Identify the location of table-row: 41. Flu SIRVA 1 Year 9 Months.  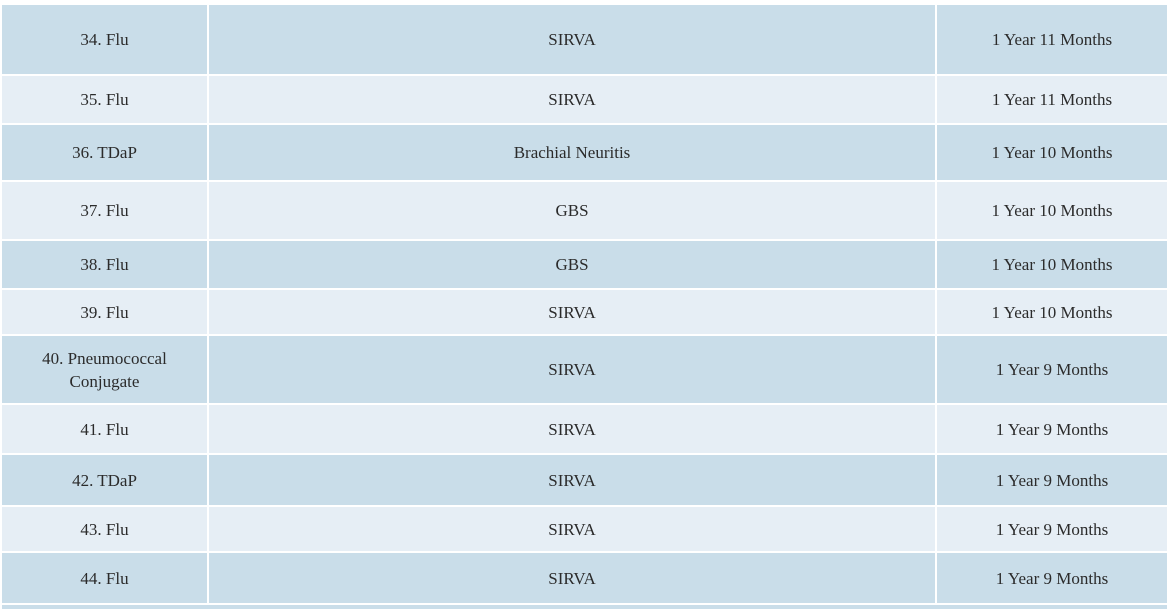
(583, 429).